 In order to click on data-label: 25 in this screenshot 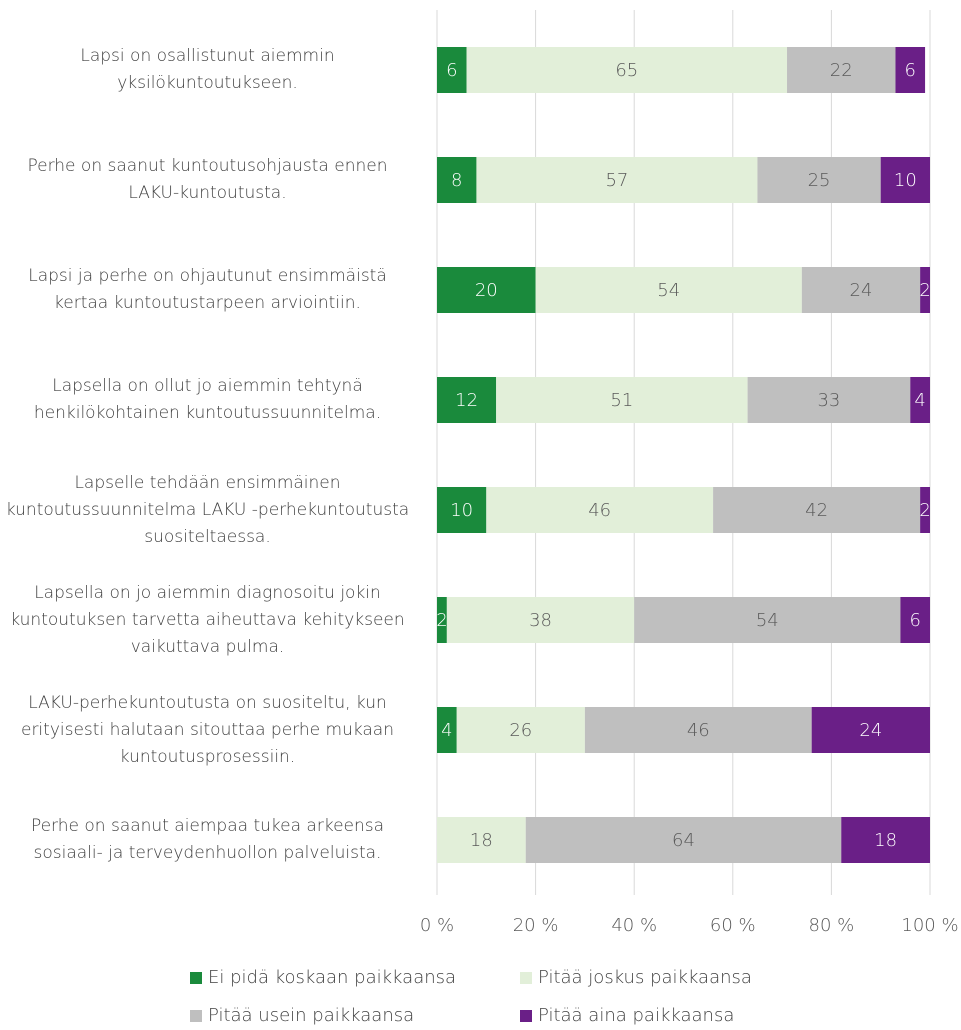, I will do `click(819, 180)`.